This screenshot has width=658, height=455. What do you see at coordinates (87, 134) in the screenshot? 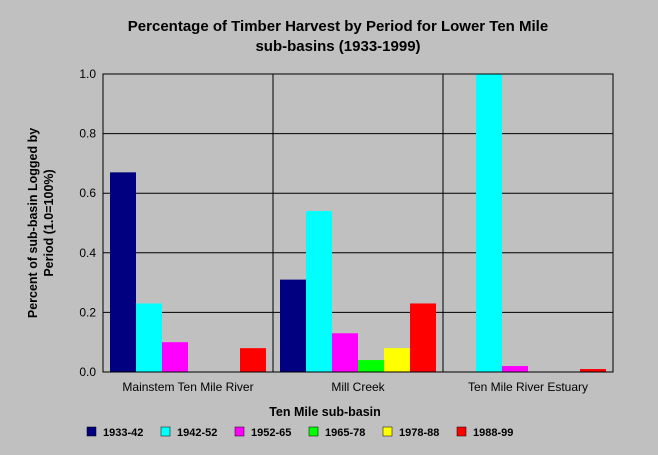
I see `y-tick-label: 0.8` at bounding box center [87, 134].